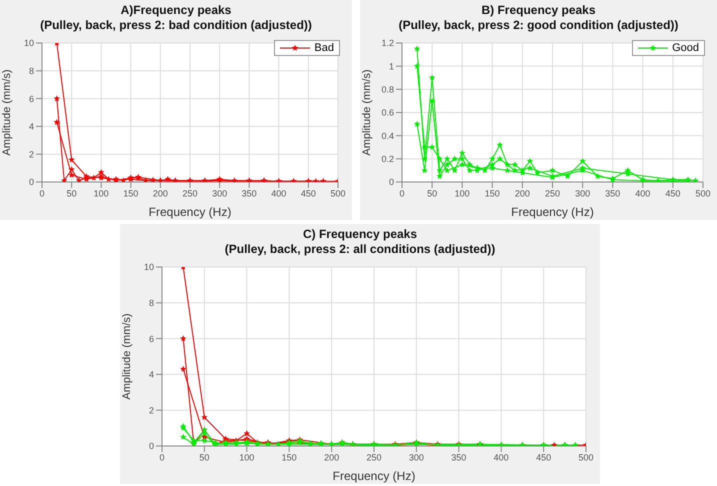 The height and width of the screenshot is (486, 717). Describe the element at coordinates (176, 25) in the screenshot. I see `chart-subtitle: (Pulley, back, press 2: bad condition (adjusted))` at that location.